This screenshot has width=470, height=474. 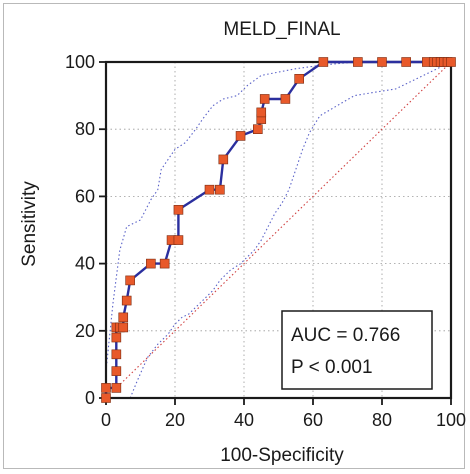 What do you see at coordinates (29, 224) in the screenshot?
I see `y-axis-title: Sensitivity` at bounding box center [29, 224].